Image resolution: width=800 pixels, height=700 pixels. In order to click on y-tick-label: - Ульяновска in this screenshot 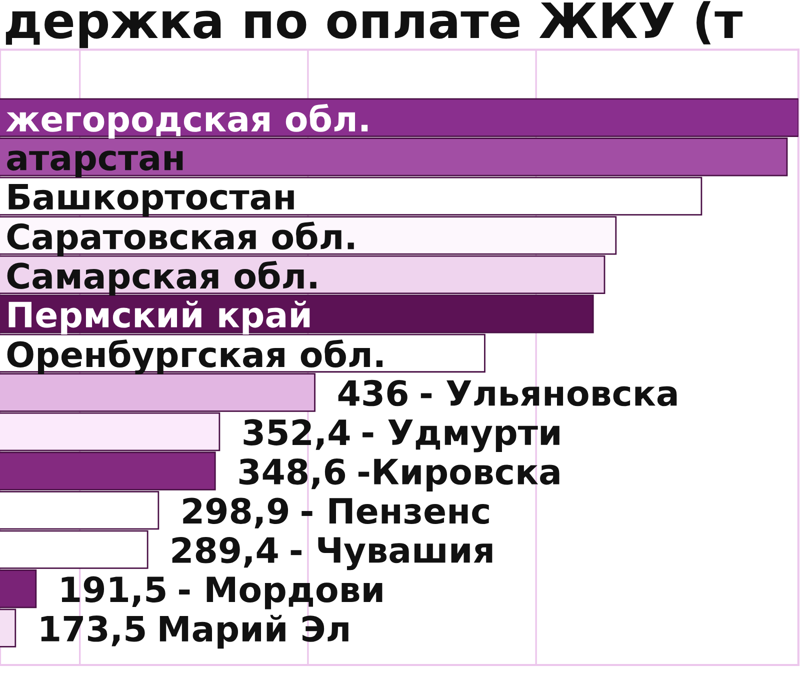, I will do `click(548, 393)`.